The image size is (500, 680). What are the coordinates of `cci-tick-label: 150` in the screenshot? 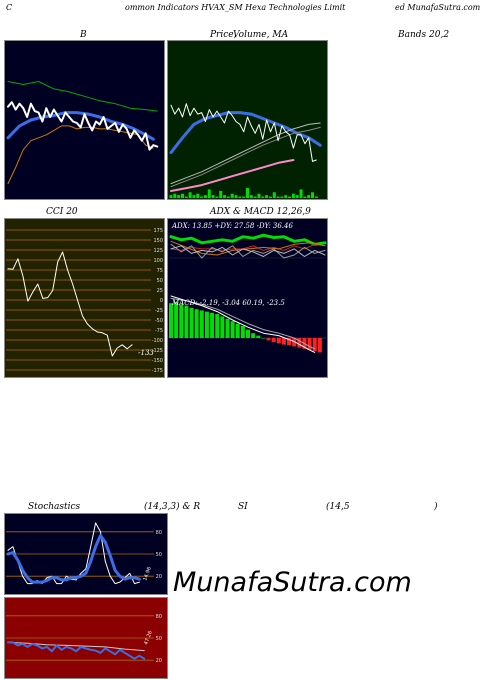 It's located at (158, 241).